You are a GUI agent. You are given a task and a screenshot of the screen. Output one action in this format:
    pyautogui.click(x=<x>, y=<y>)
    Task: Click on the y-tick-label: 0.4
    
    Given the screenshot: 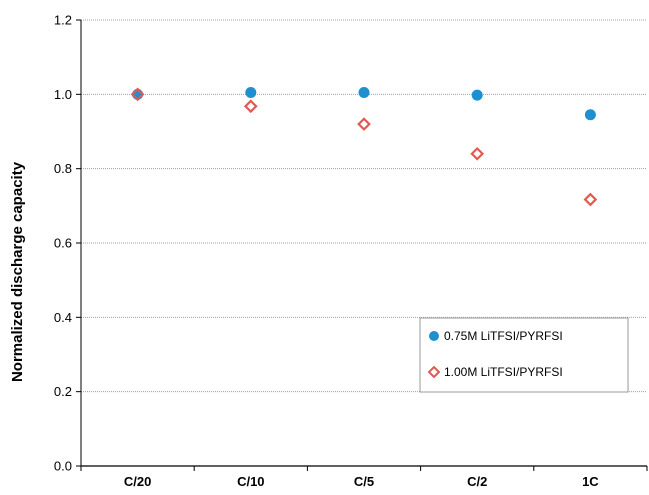 What is the action you would take?
    pyautogui.click(x=63, y=317)
    